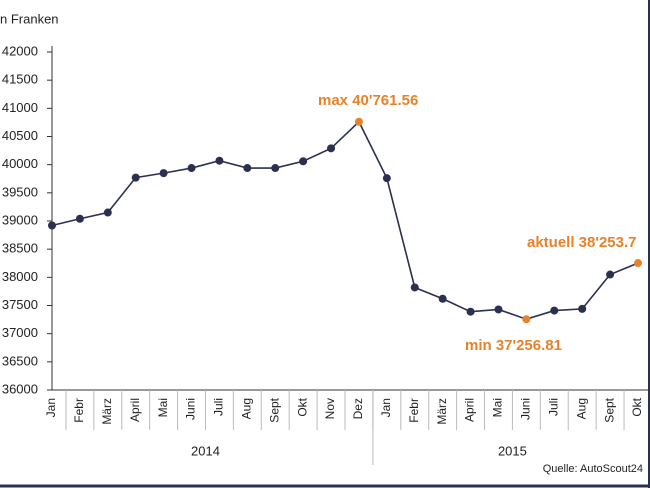 This screenshot has width=650, height=488. I want to click on year-label: 2014, so click(205, 450).